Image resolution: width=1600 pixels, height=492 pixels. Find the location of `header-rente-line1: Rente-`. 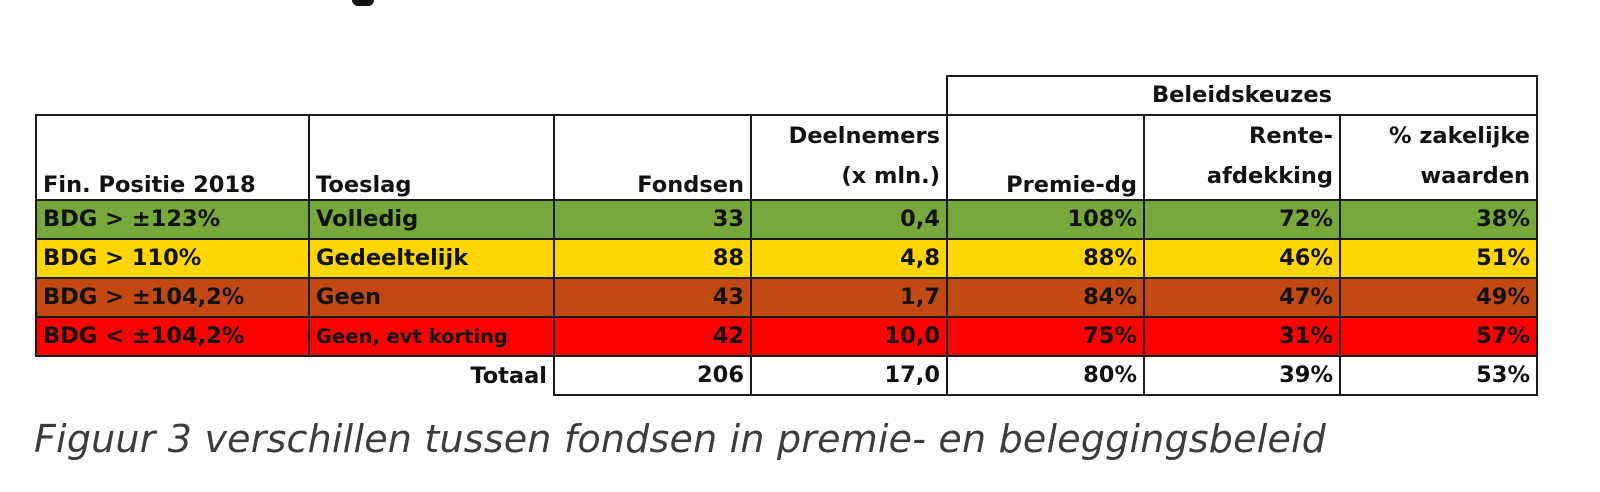

header-rente-line1: Rente- is located at coordinates (1291, 136).